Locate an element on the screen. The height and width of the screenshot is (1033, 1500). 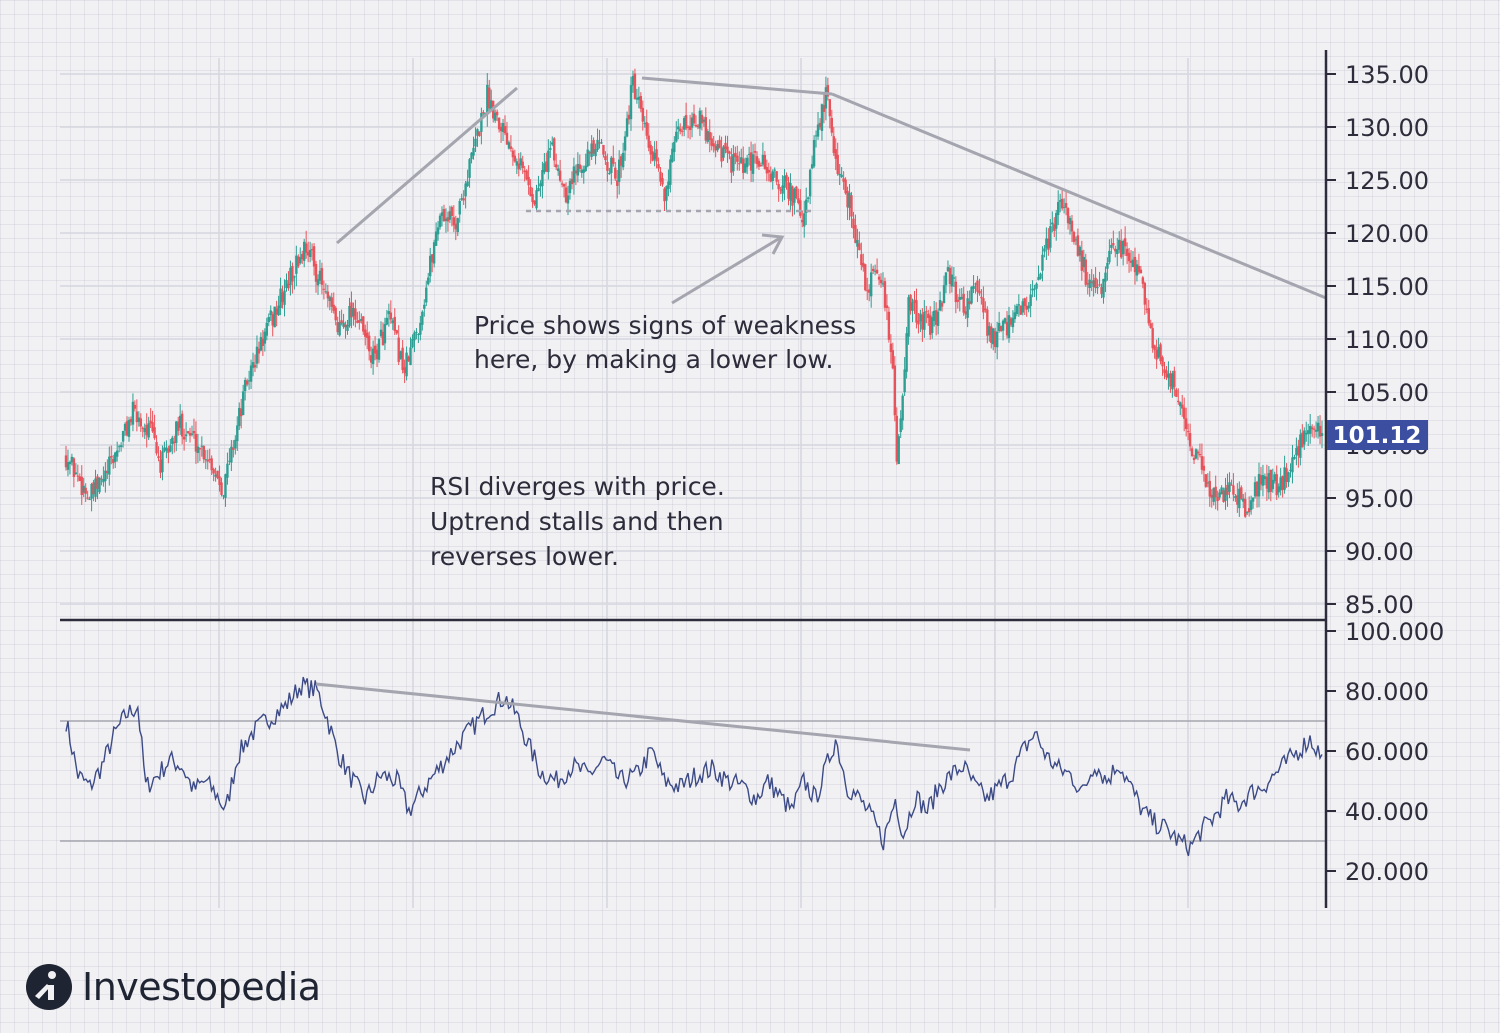
investopedia-logo-icon is located at coordinates (49, 987).